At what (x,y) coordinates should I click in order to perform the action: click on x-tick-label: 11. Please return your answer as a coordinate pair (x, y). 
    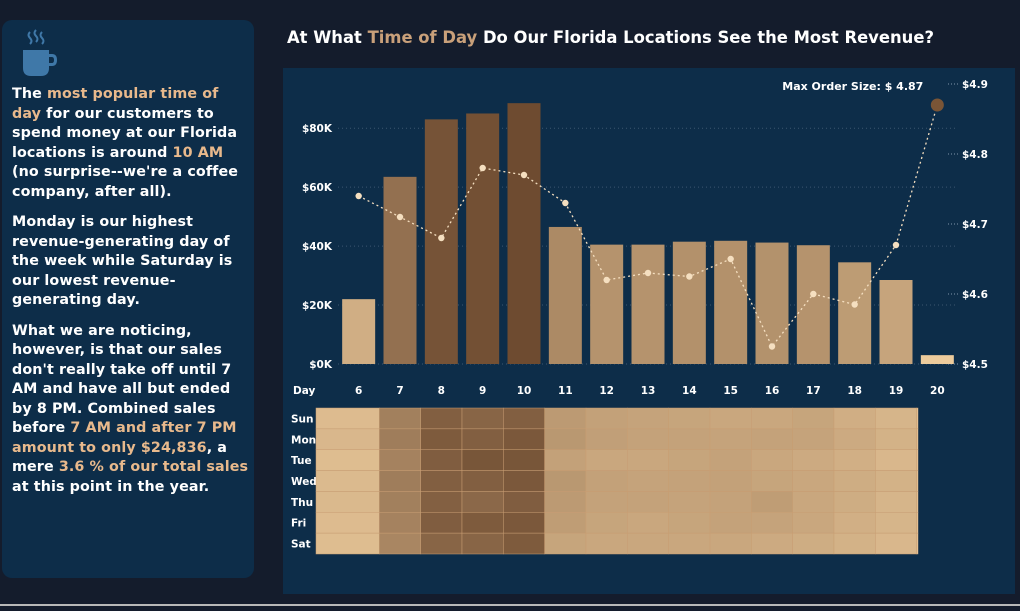
    Looking at the image, I should click on (565, 391).